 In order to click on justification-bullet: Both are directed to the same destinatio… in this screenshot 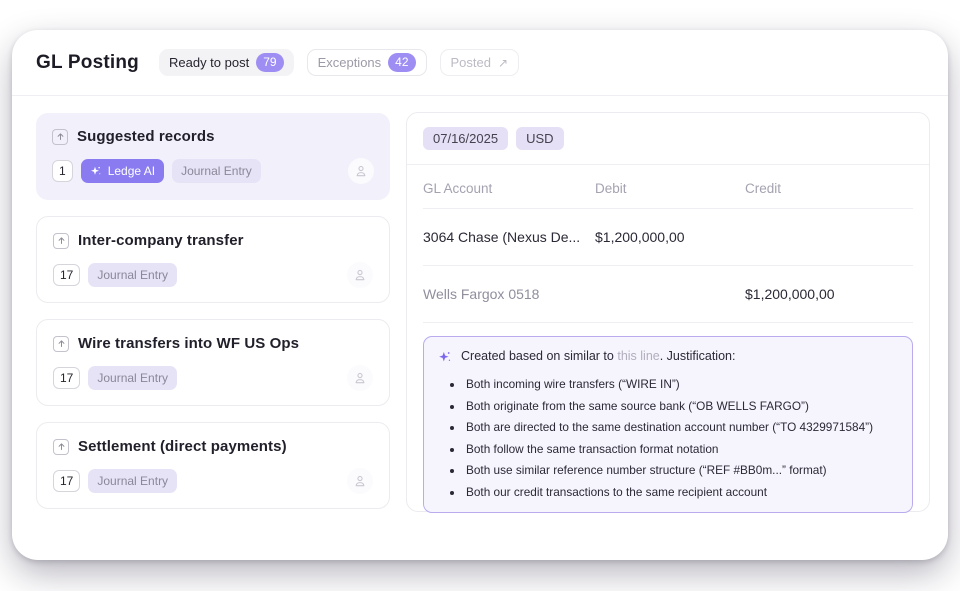, I will do `click(681, 427)`.